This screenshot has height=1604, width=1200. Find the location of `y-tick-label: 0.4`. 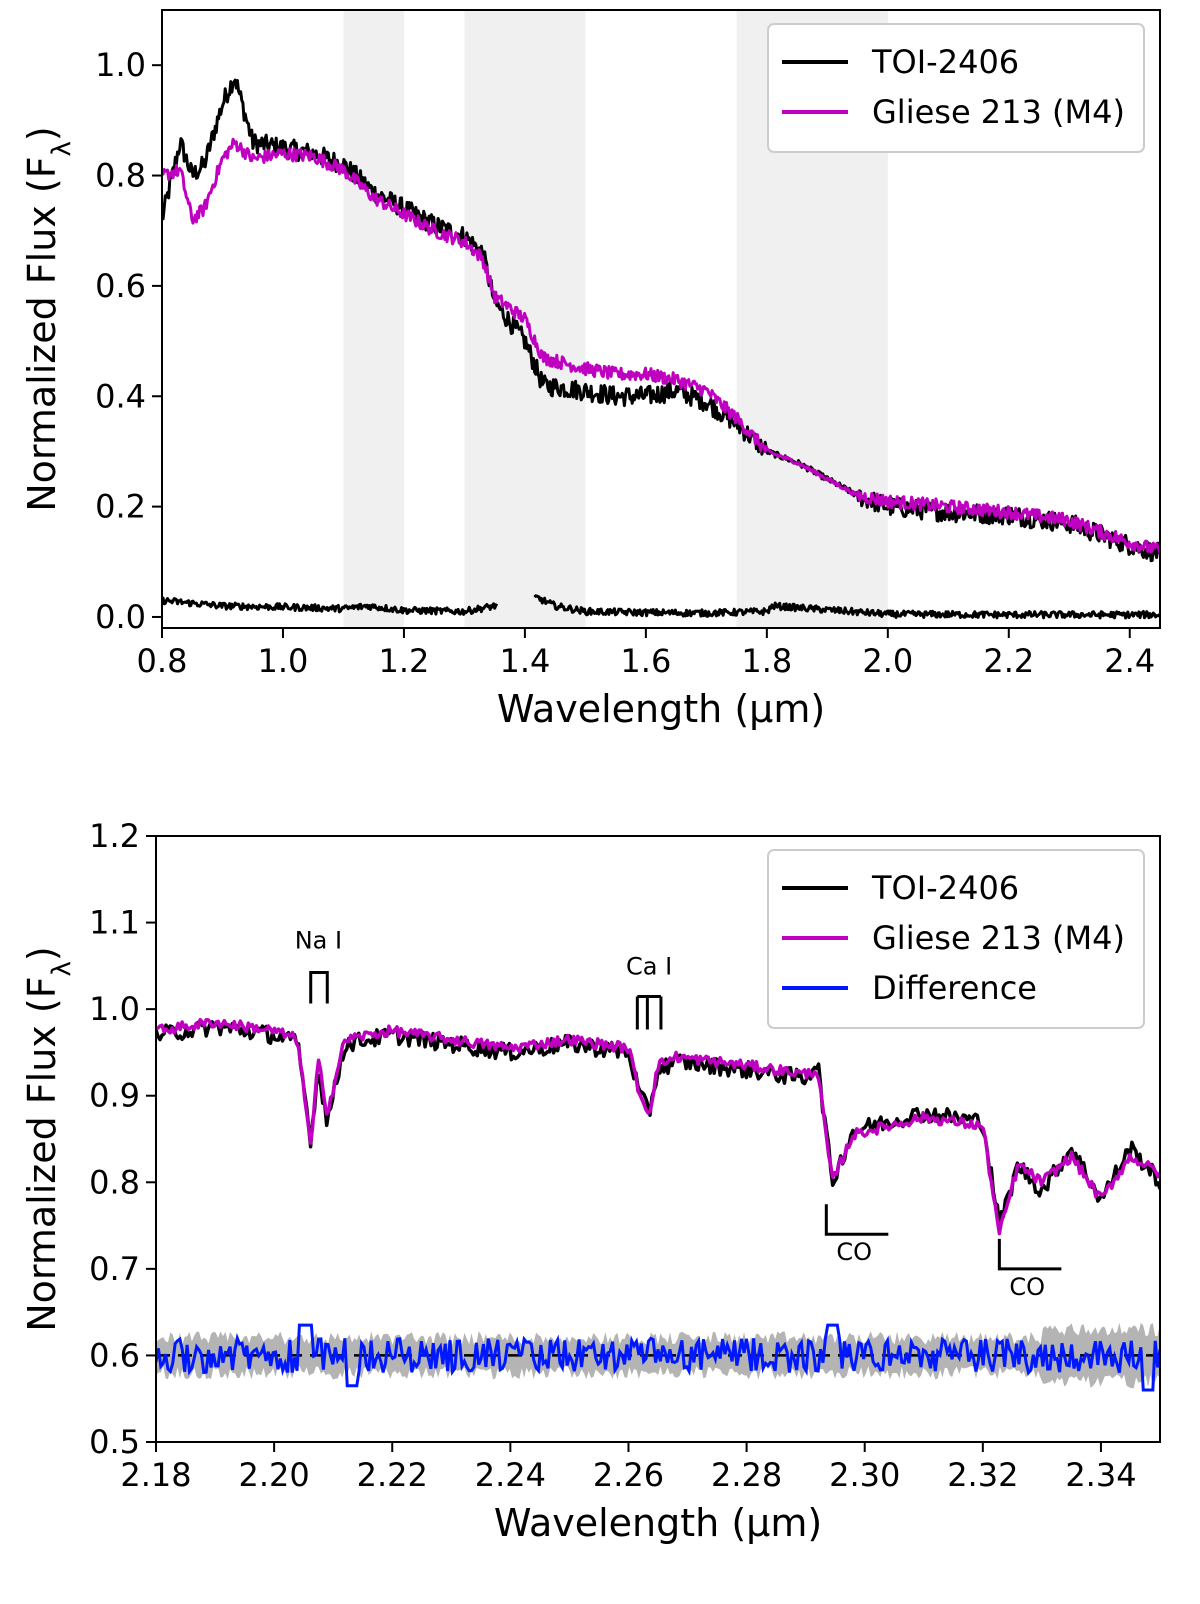

y-tick-label: 0.4 is located at coordinates (120, 396).